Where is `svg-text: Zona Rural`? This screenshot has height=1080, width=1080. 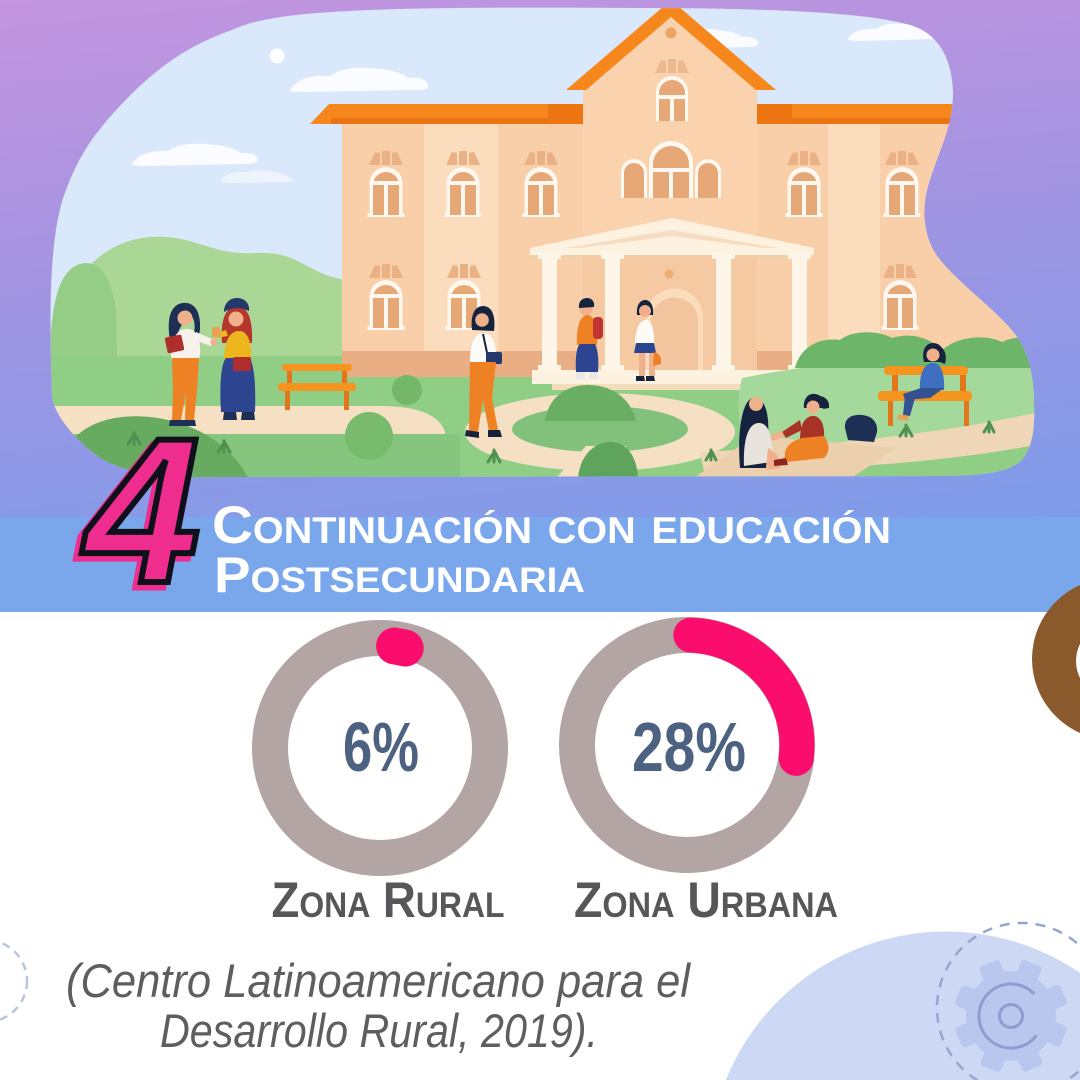 svg-text: Zona Rural is located at coordinates (388, 900).